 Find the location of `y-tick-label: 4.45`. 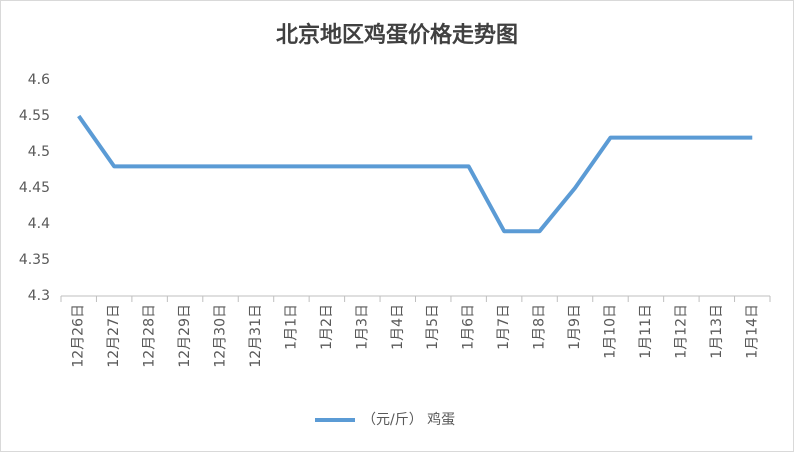

y-tick-label: 4.45 is located at coordinates (34, 188).